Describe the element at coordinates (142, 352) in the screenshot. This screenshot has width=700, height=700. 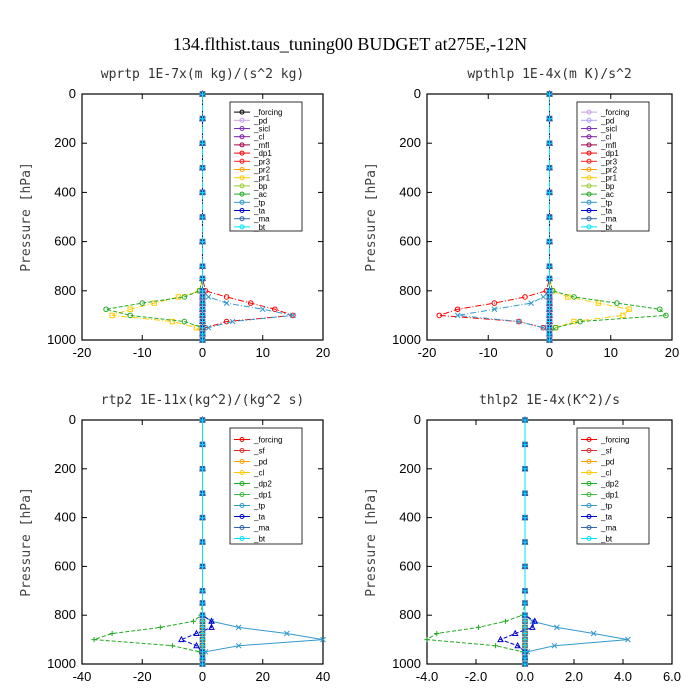
I see `x-tick-label: -10` at that location.